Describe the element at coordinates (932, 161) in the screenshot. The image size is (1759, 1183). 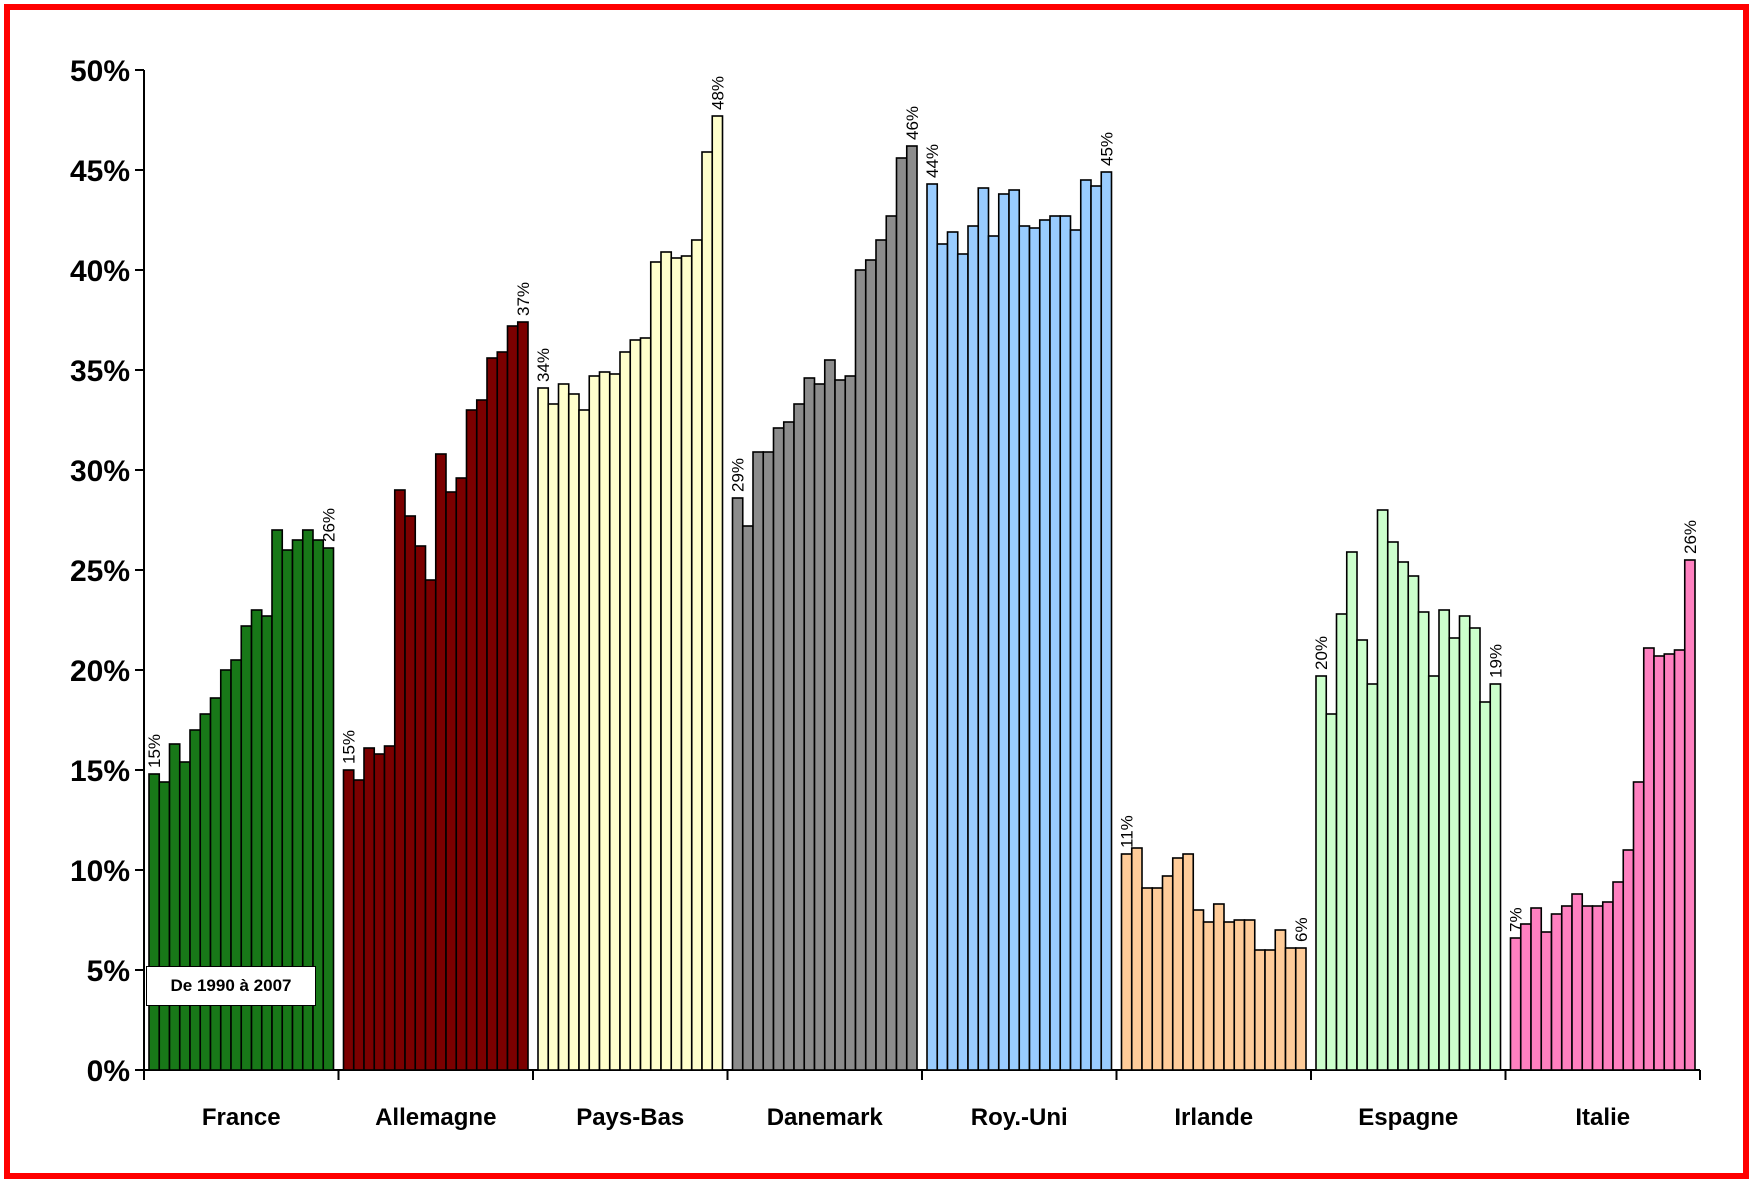
I see `data-label-first: 44%` at that location.